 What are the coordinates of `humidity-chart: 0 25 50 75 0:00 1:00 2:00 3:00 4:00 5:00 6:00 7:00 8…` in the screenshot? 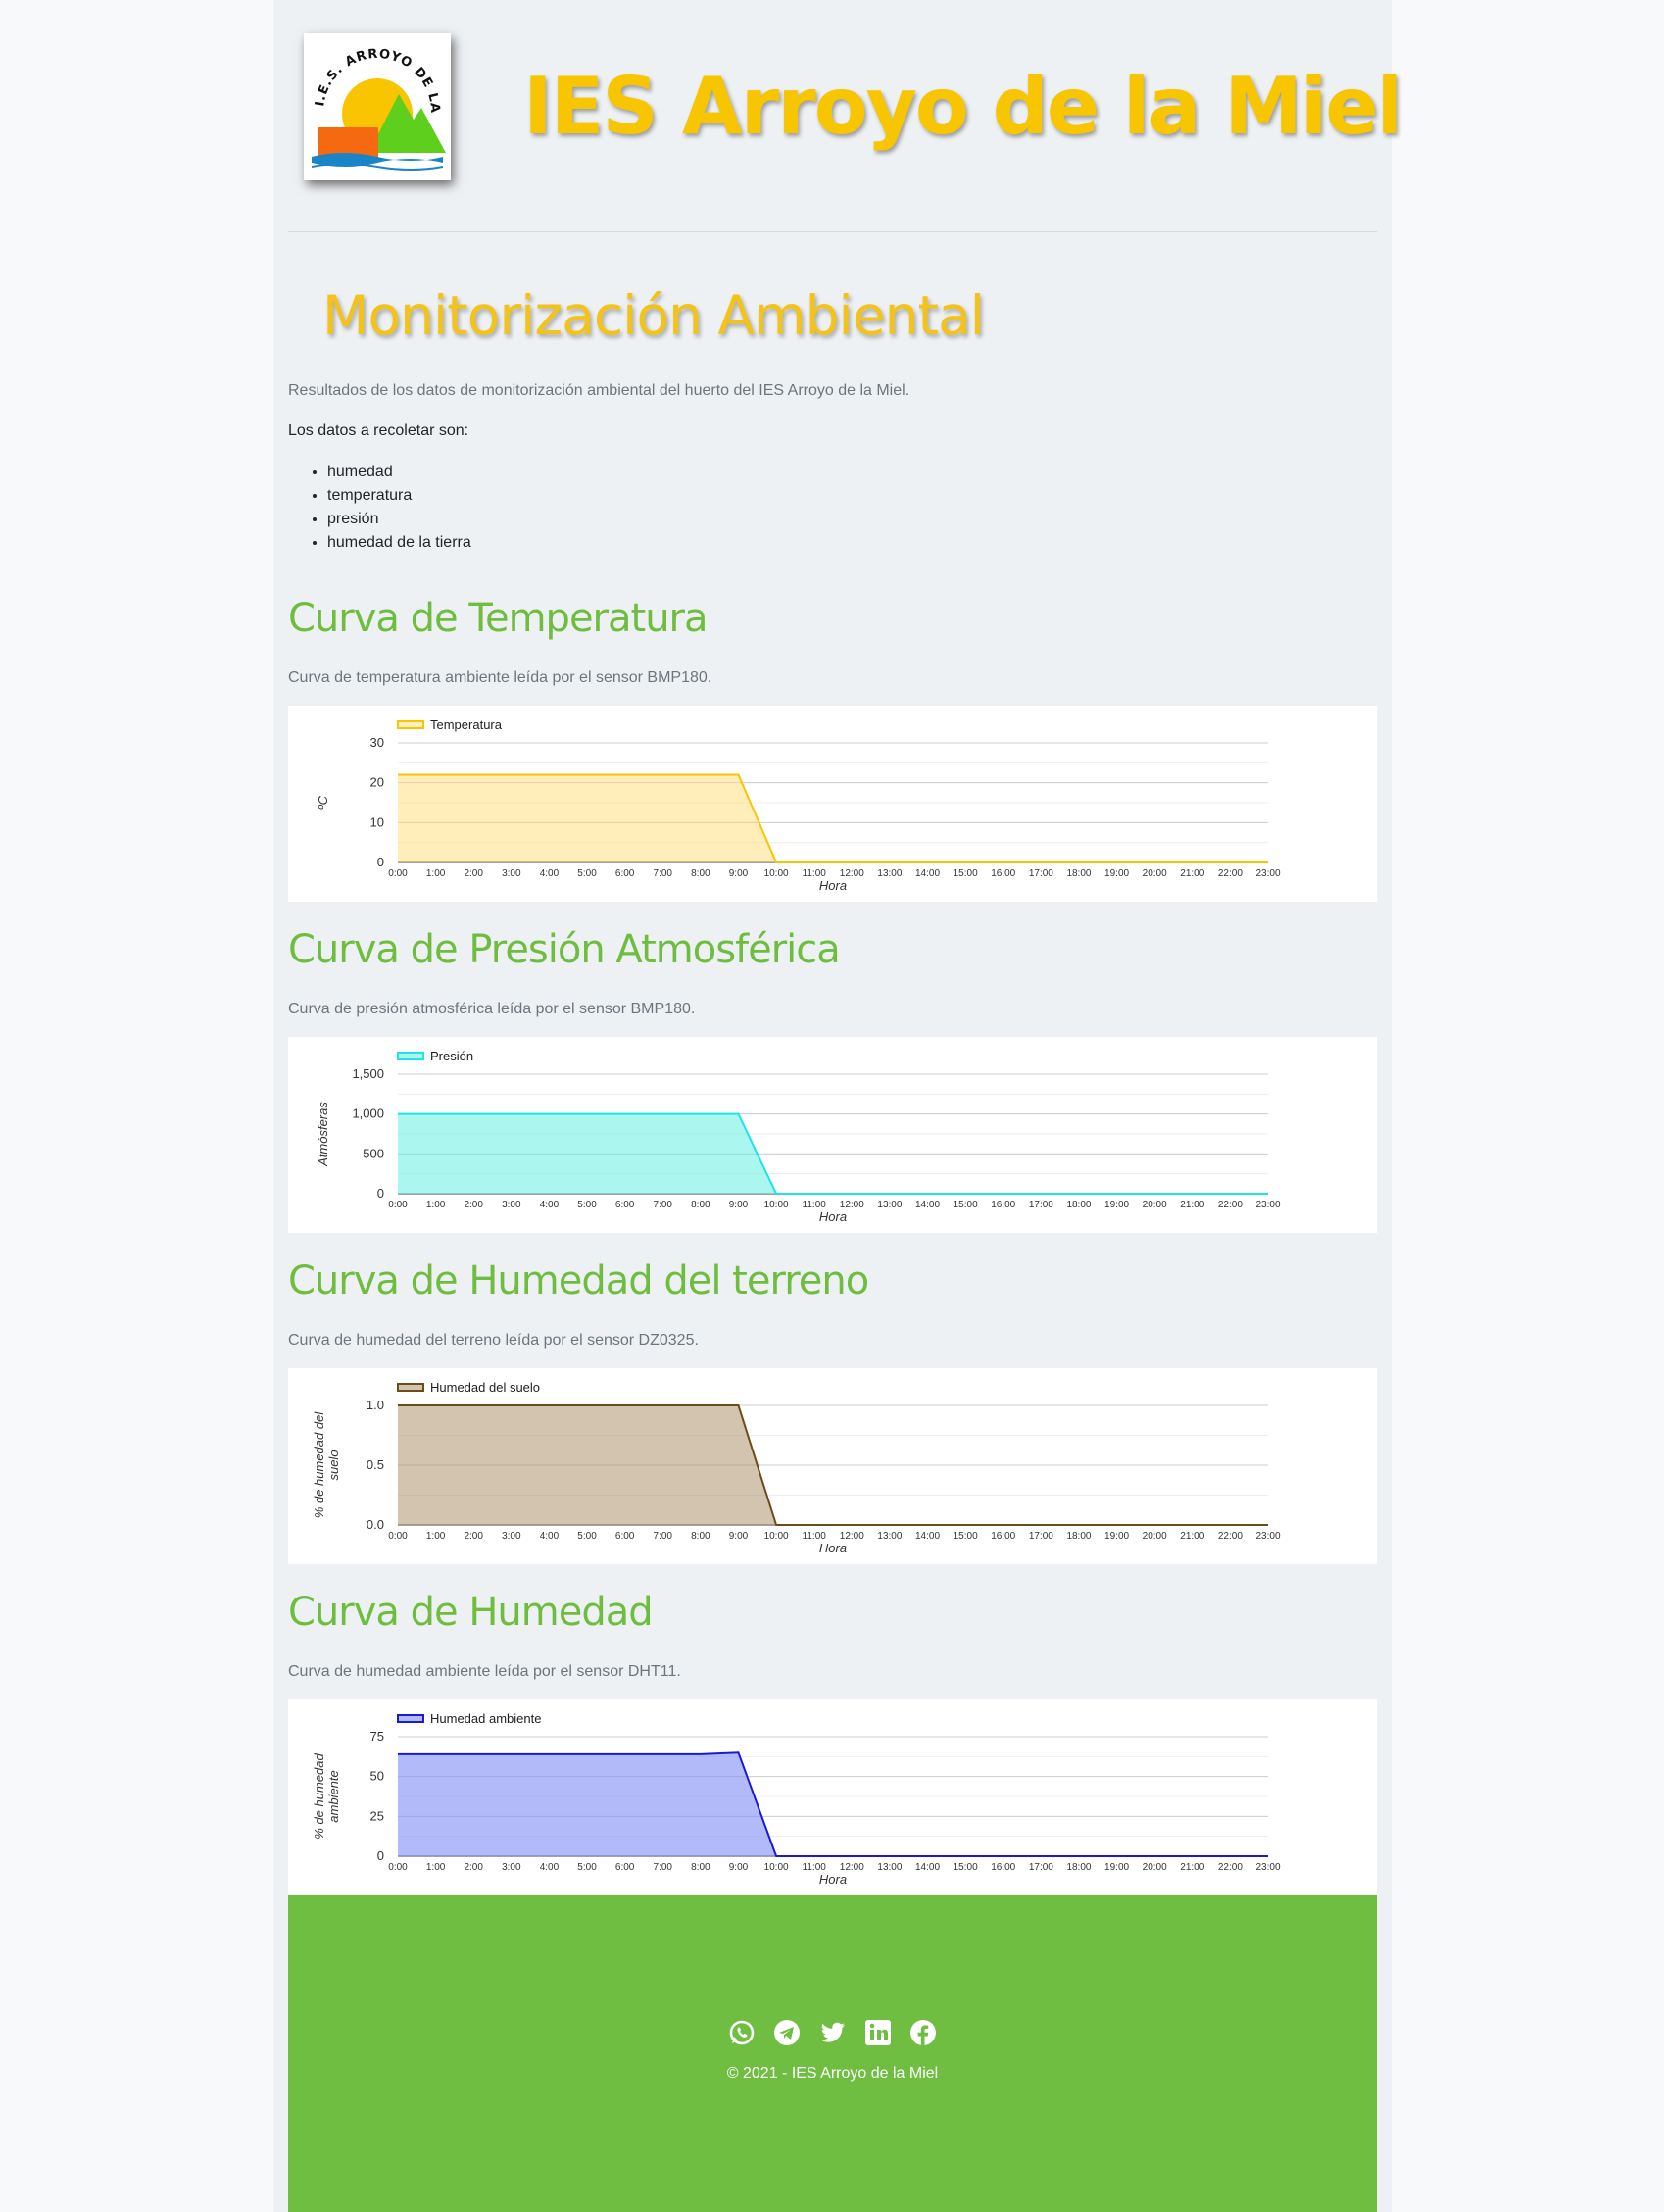 It's located at (832, 1797).